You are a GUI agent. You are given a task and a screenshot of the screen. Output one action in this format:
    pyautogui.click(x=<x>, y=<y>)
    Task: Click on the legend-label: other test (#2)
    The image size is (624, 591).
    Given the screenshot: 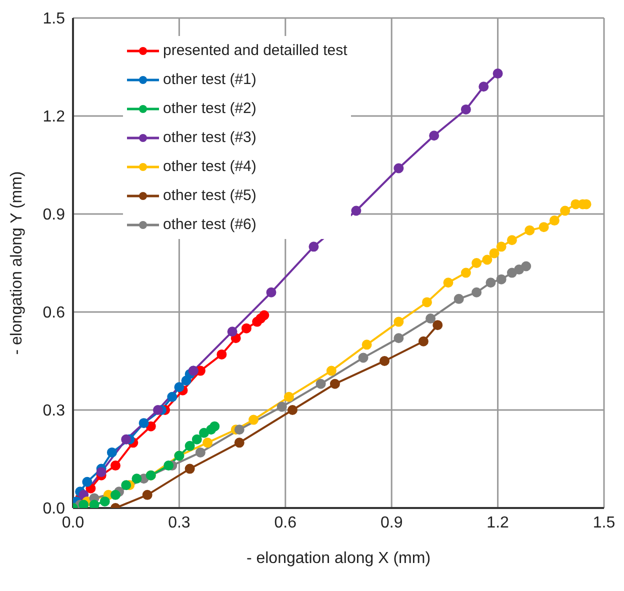 What is the action you would take?
    pyautogui.click(x=209, y=108)
    